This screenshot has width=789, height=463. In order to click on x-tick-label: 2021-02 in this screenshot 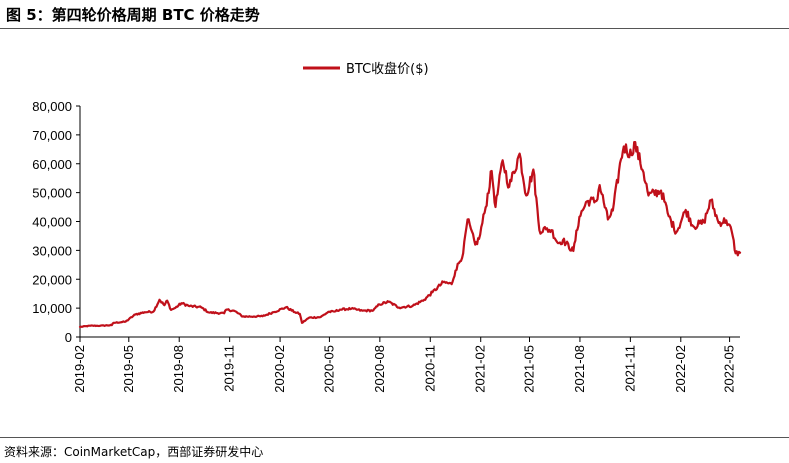, I will do `click(480, 369)`.